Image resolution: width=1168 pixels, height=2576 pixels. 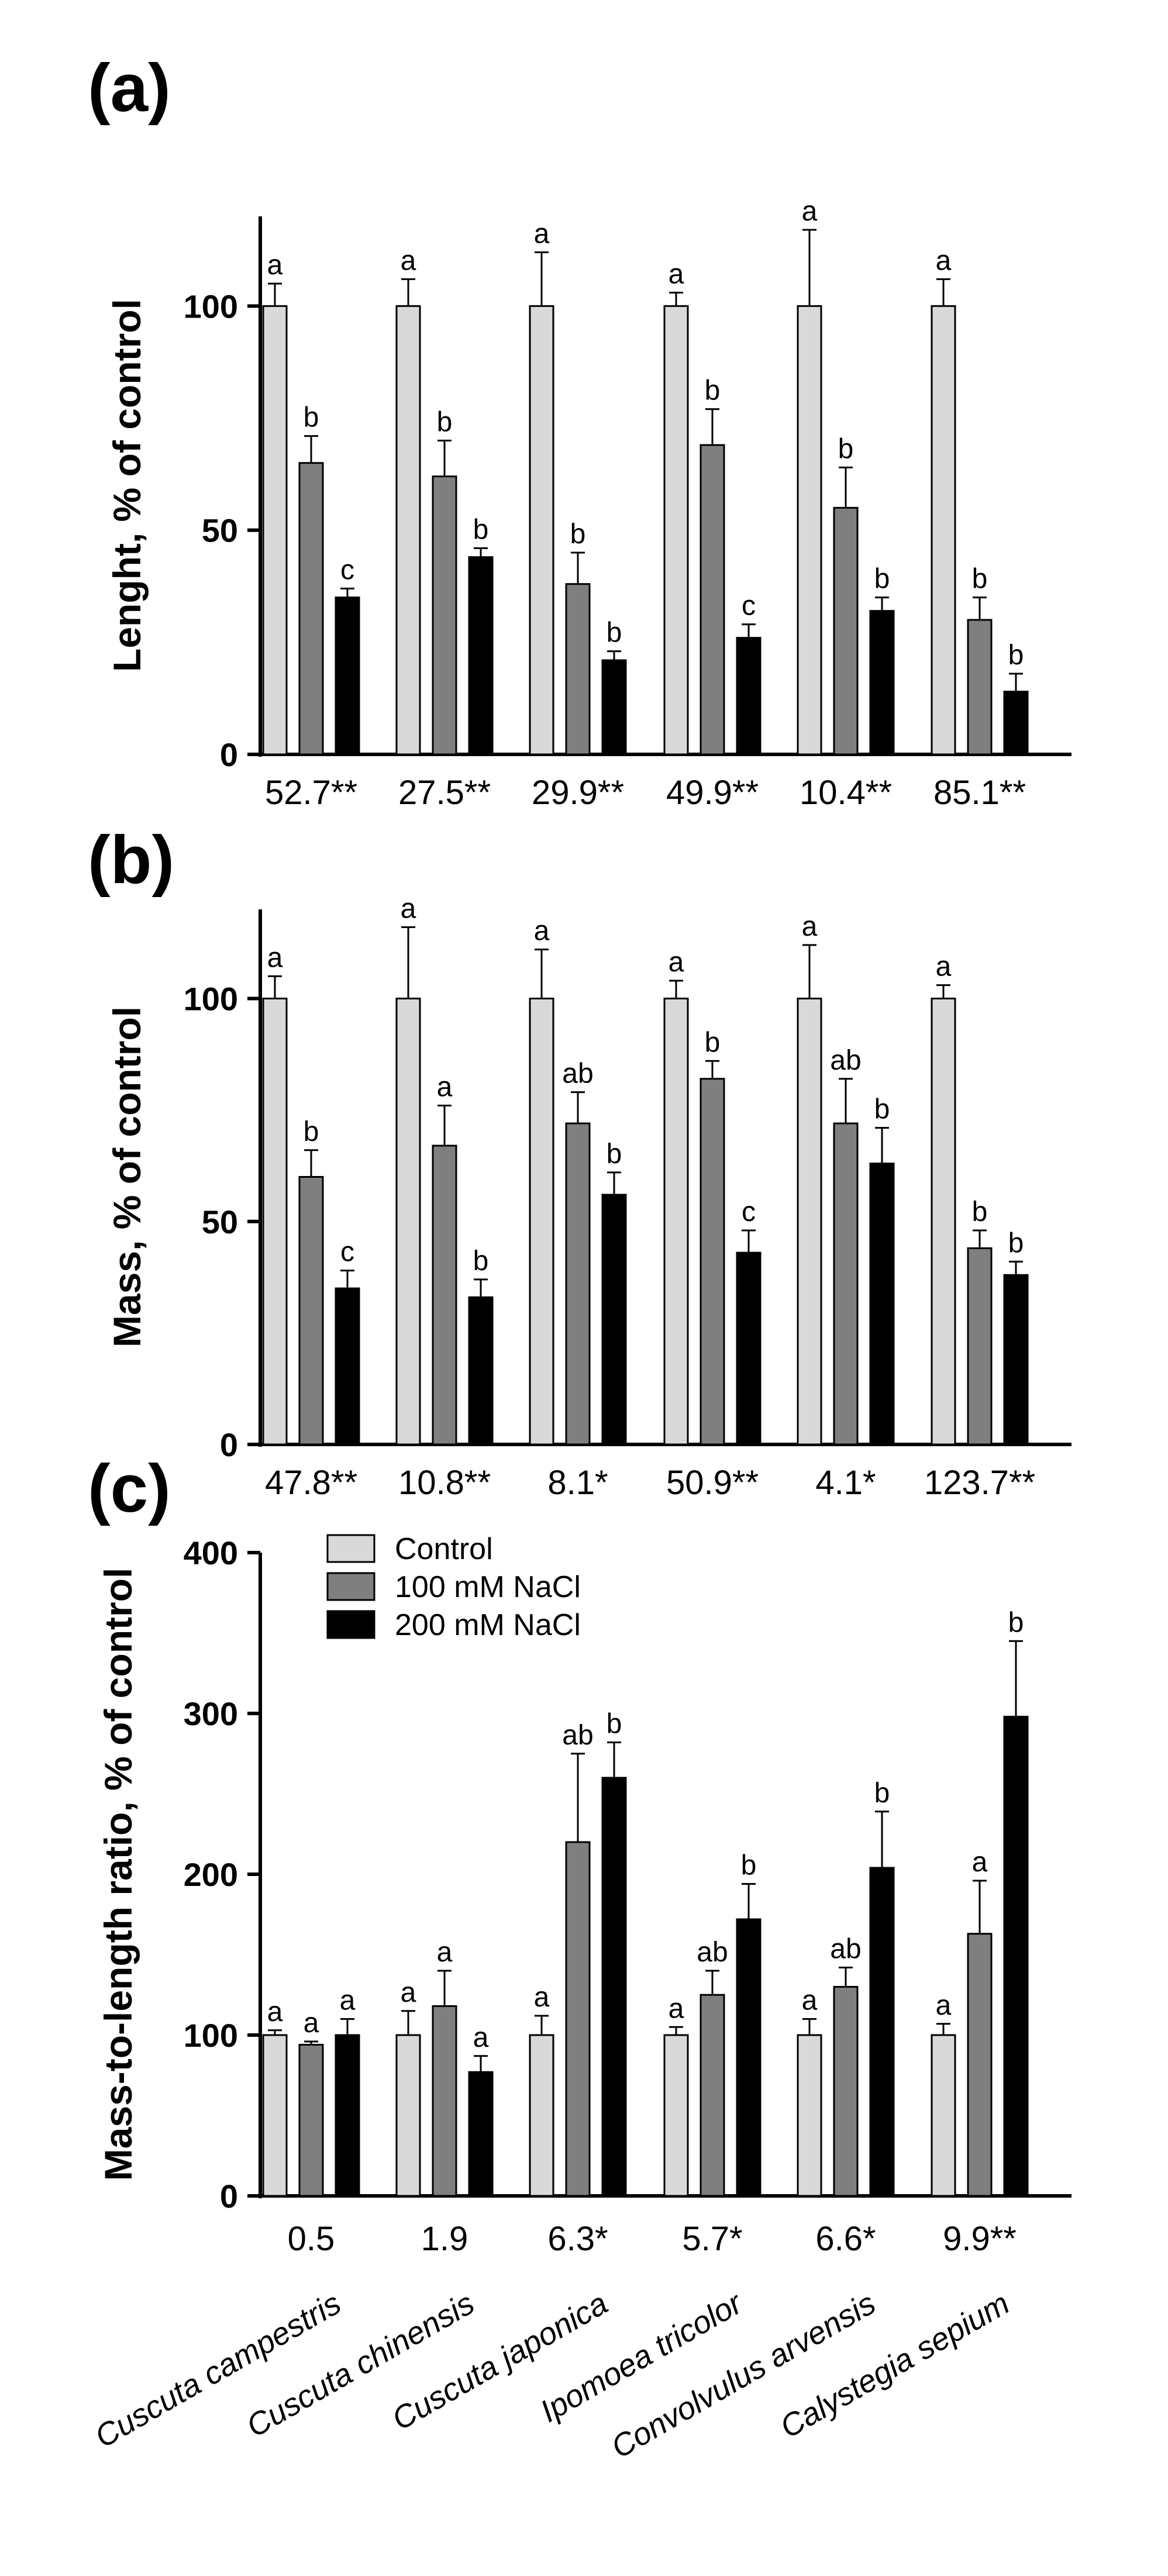 I want to click on legend: Control 100 mM NaCl 200 mM NaCl, so click(x=453, y=1587).